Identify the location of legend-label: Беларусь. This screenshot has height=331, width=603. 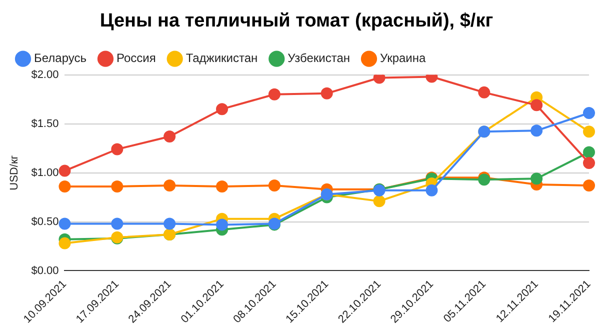
(60, 58).